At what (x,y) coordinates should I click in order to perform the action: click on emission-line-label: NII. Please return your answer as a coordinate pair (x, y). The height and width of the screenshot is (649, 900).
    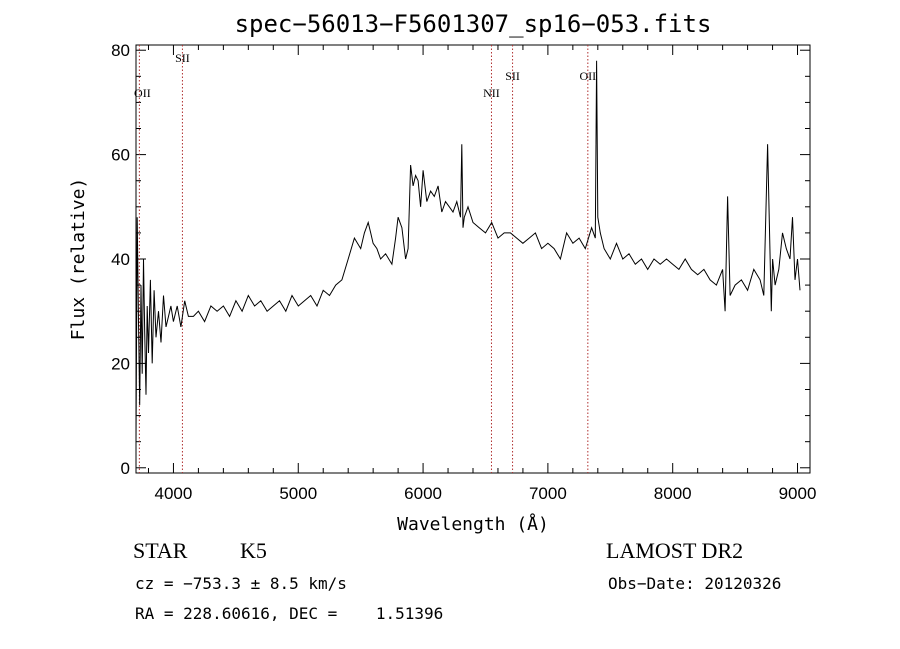
    Looking at the image, I should click on (491, 93).